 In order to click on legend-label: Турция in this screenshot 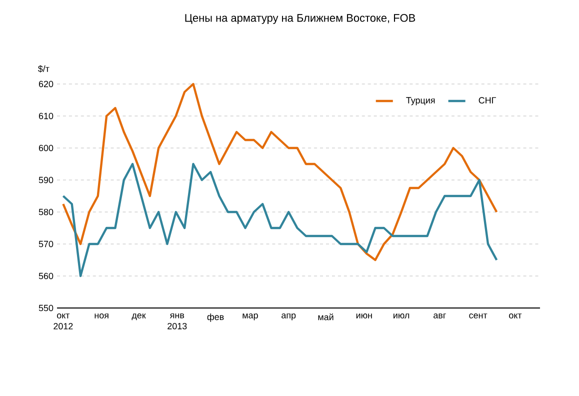, I will do `click(420, 101)`.